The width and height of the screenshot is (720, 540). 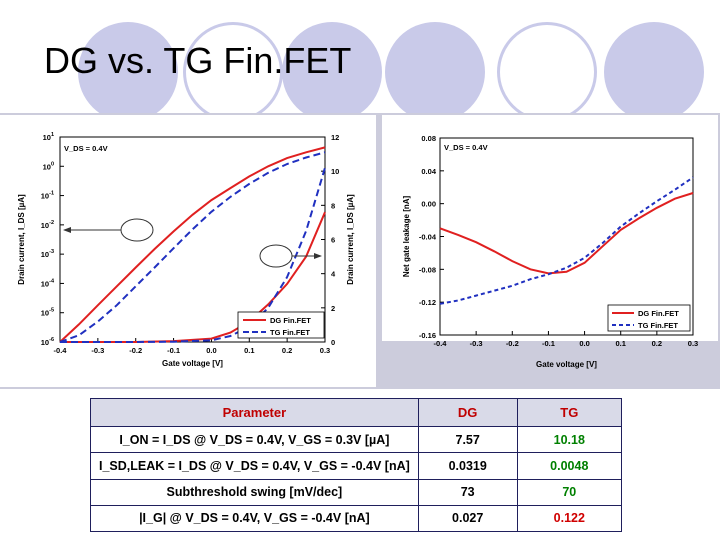 I want to click on tick-exponent: 0, so click(x=52, y=164).